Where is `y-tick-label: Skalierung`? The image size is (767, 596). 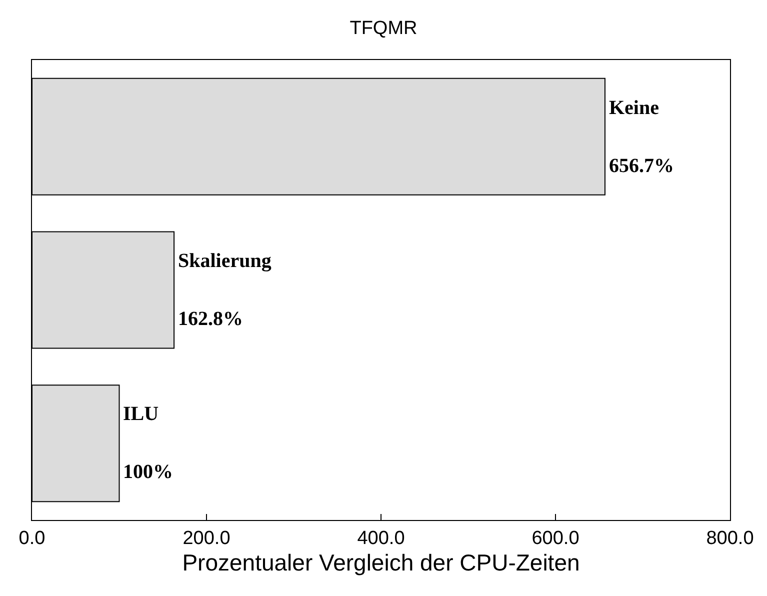 y-tick-label: Skalierung is located at coordinates (225, 261).